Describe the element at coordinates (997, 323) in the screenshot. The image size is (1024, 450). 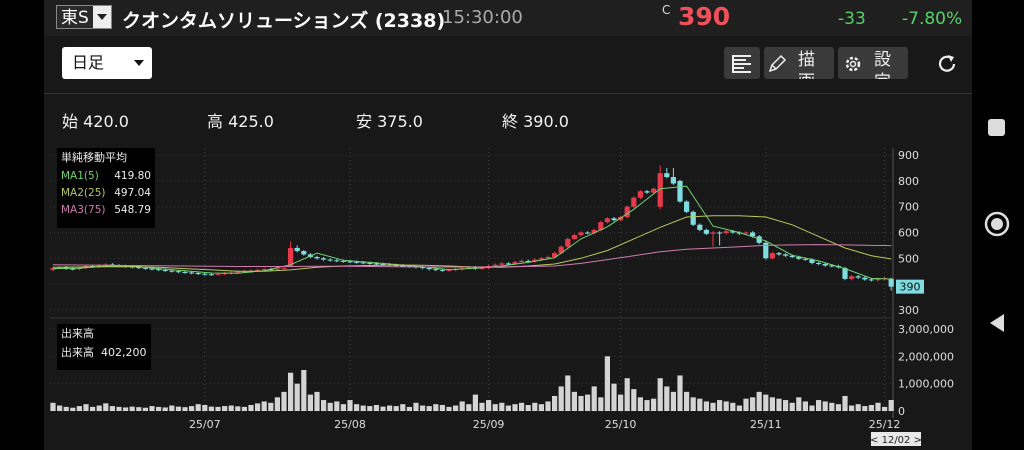
I see `nav-back` at that location.